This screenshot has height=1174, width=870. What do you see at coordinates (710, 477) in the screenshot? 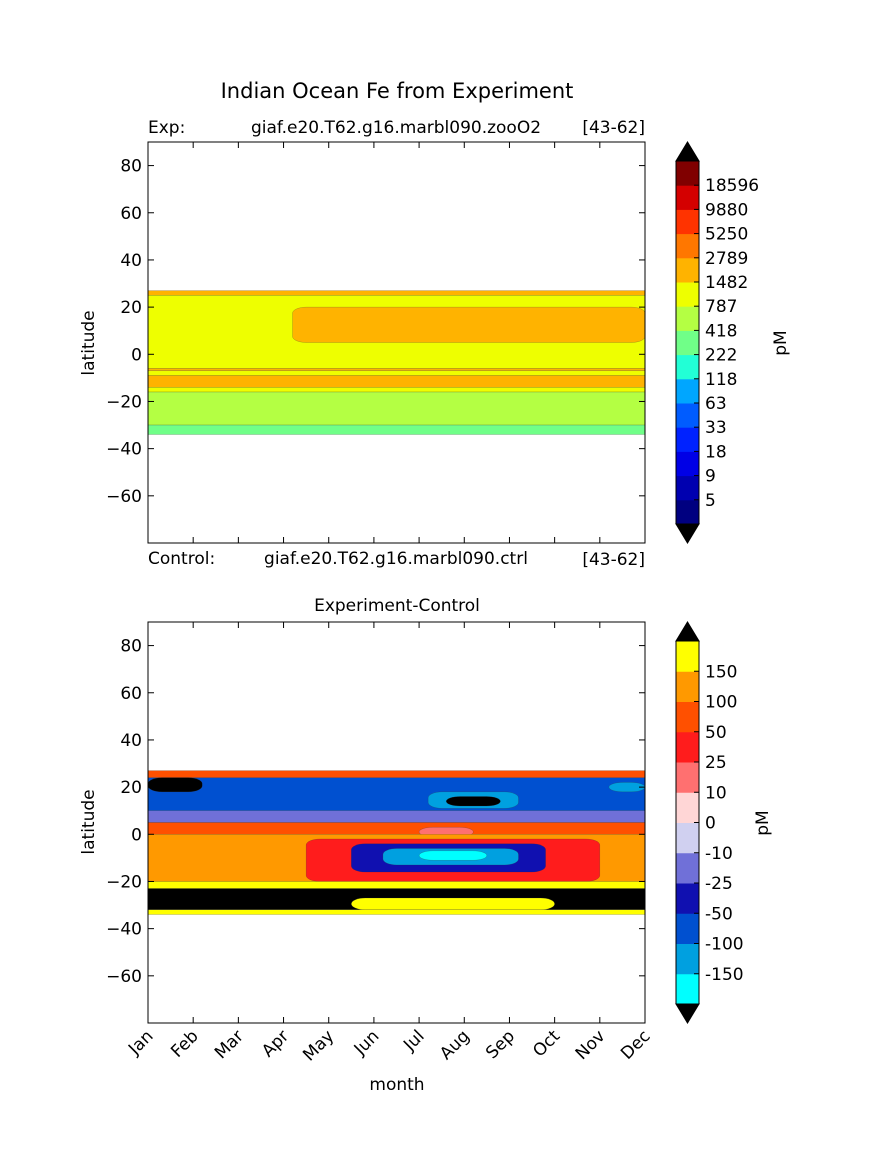
I see `colorbar-tick-label: 9` at bounding box center [710, 477].